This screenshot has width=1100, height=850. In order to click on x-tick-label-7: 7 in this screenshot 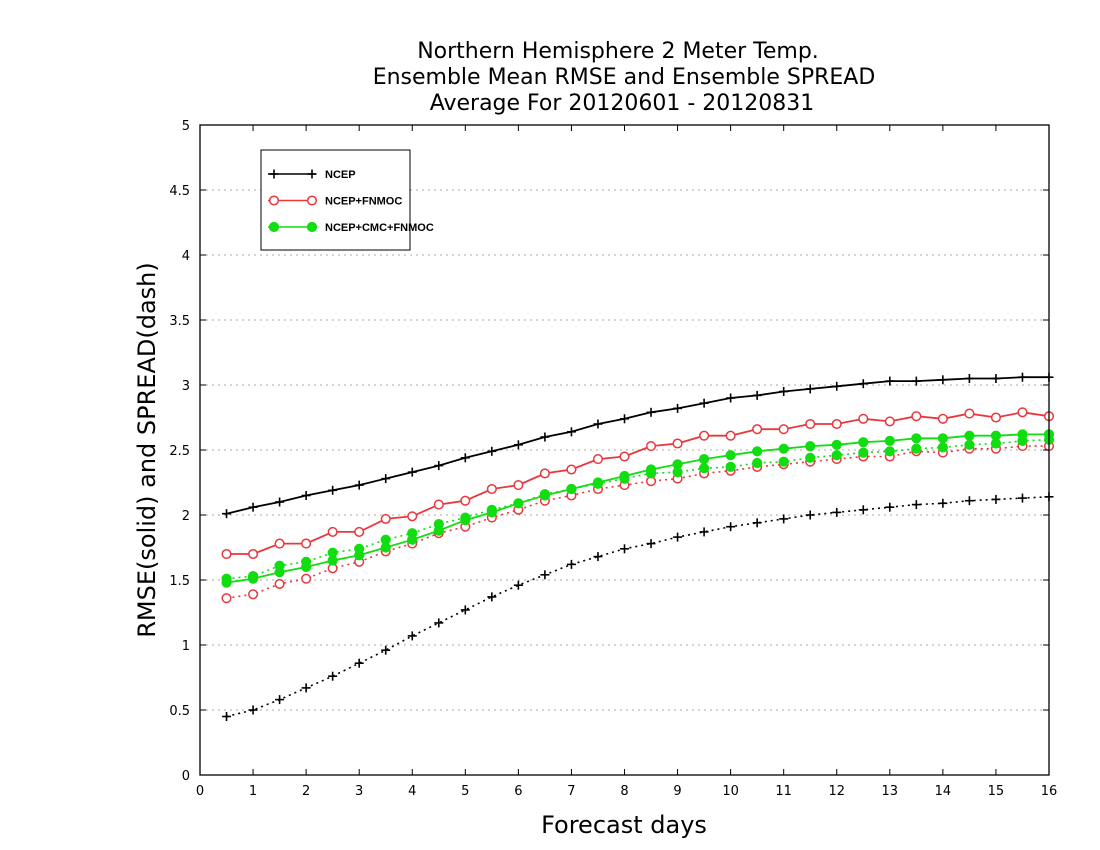, I will do `click(571, 791)`.